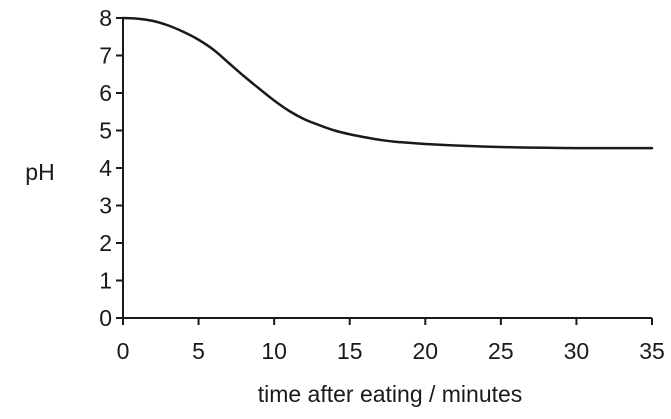 The width and height of the screenshot is (671, 419). Describe the element at coordinates (105, 243) in the screenshot. I see `y-tick-label: 2` at that location.